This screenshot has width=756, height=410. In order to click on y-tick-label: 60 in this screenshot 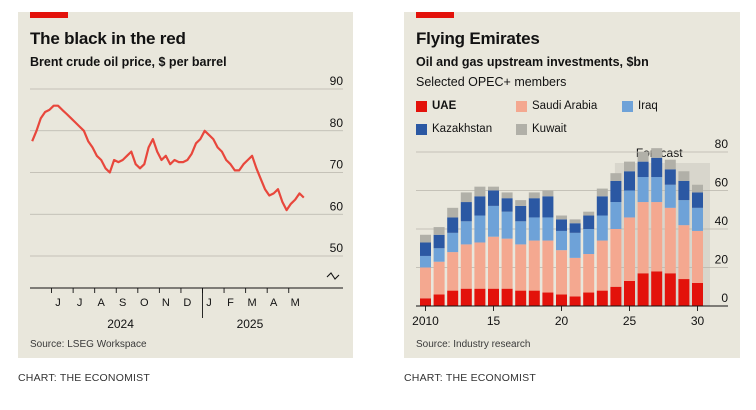, I will do `click(337, 206)`.